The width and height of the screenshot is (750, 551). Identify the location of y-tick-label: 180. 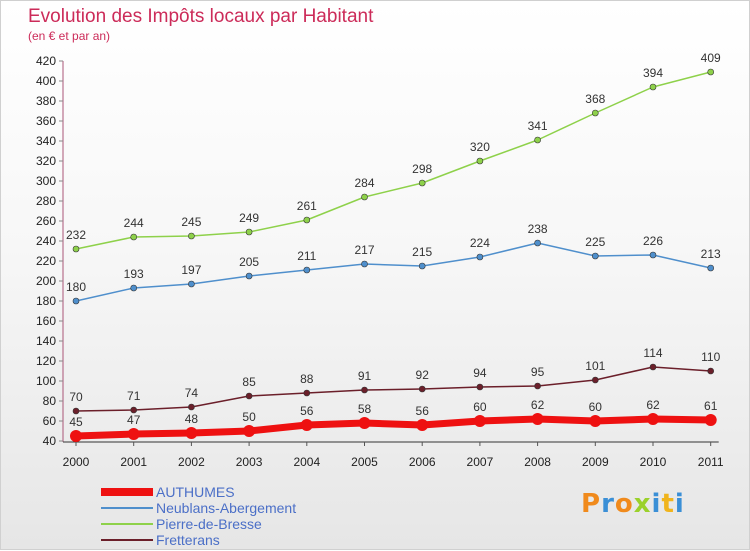
(46, 301).